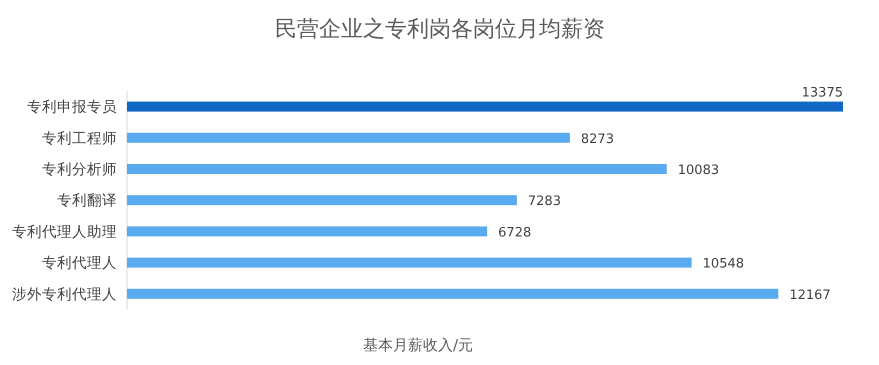  I want to click on data-label: 12167, so click(810, 295).